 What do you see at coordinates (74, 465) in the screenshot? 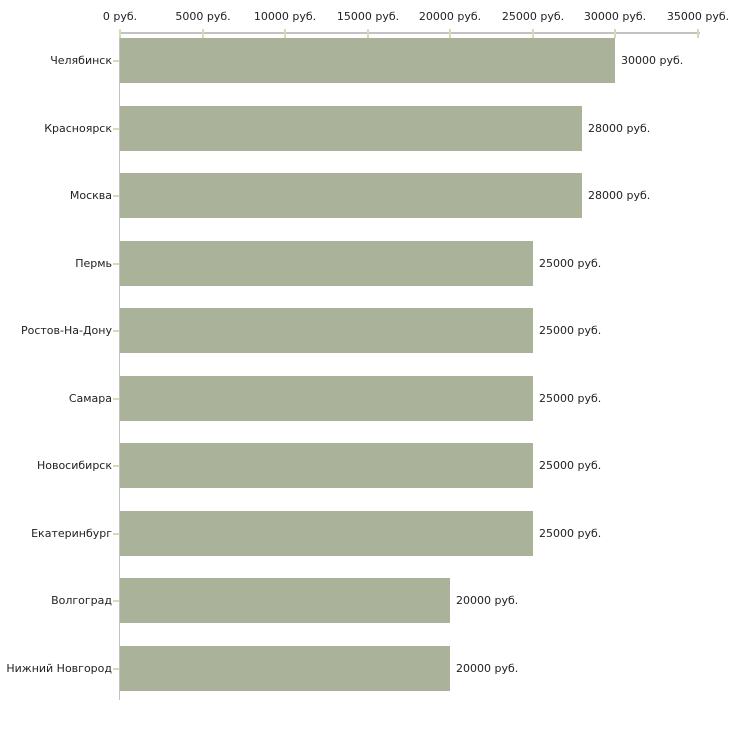
I see `category-label: Новосибирск` at bounding box center [74, 465].